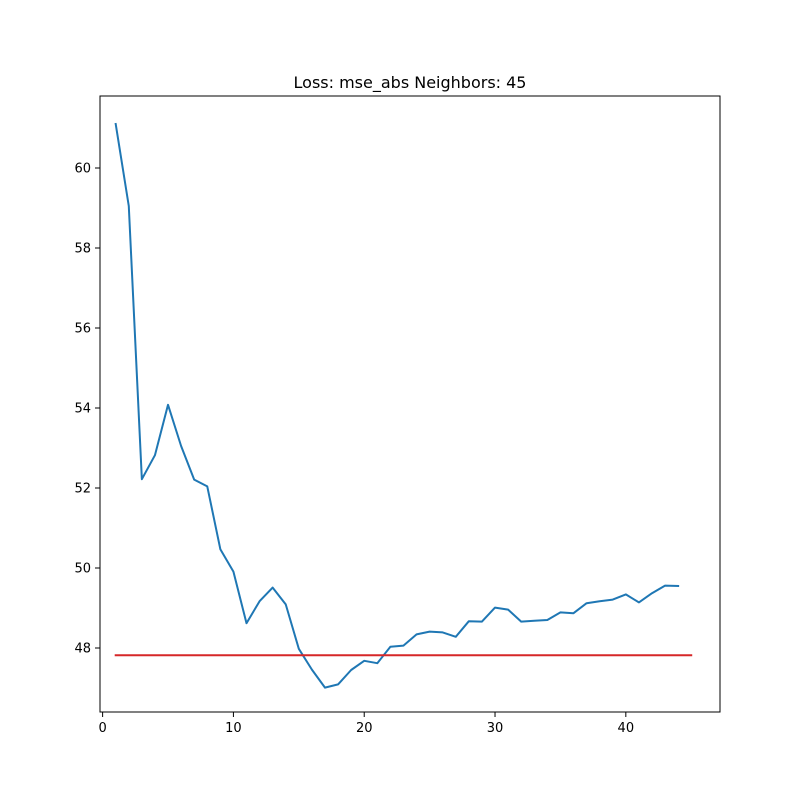 This screenshot has height=804, width=800. Describe the element at coordinates (82, 409) in the screenshot. I see `y-tick-label: 54` at that location.